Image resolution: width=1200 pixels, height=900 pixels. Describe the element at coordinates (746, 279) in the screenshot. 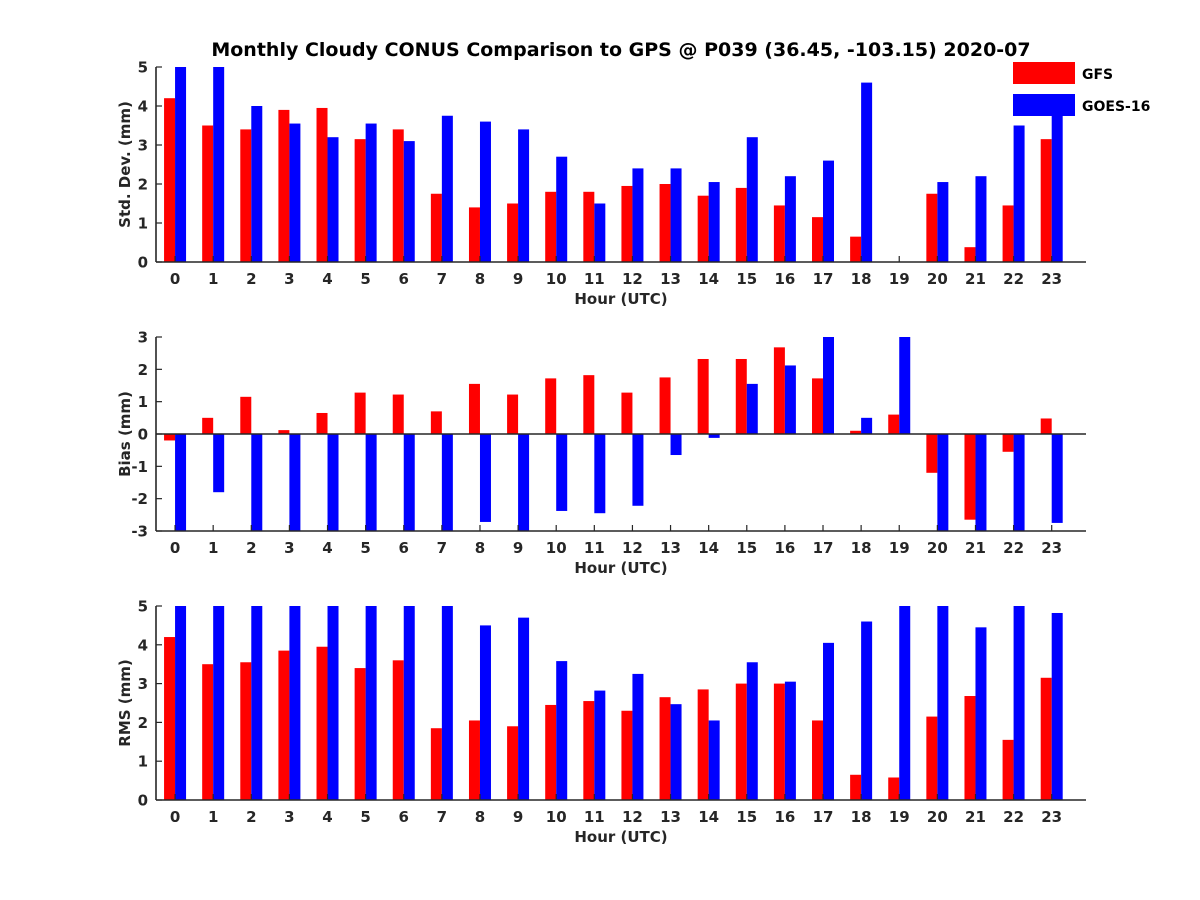

I see `x-tick-label: 15` at that location.